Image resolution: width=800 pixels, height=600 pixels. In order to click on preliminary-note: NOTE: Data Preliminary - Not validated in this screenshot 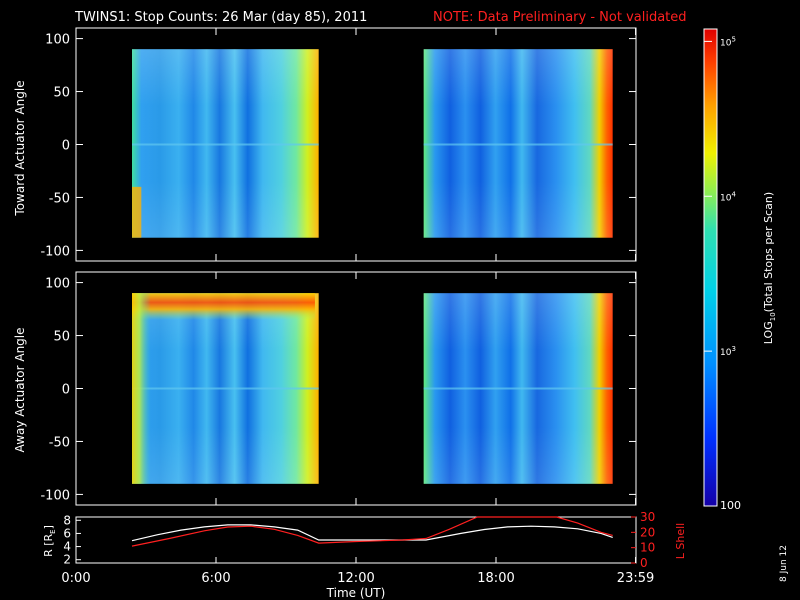, I will do `click(560, 17)`.